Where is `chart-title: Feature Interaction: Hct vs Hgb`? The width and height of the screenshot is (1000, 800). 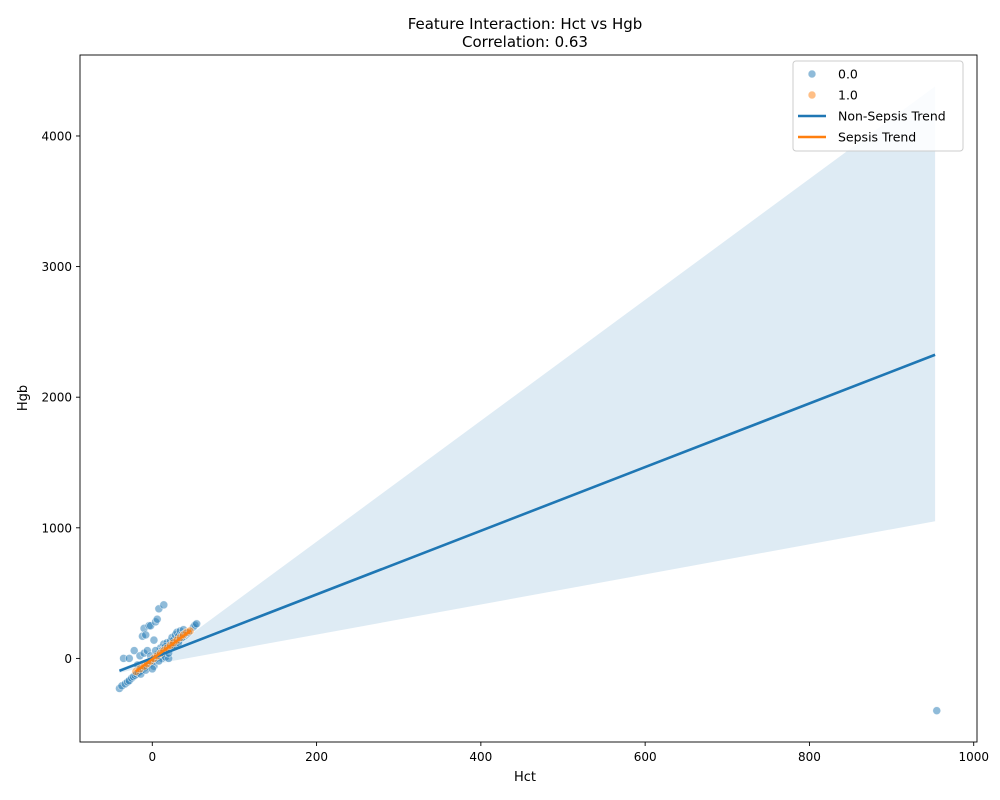 chart-title: Feature Interaction: Hct vs Hgb is located at coordinates (525, 24).